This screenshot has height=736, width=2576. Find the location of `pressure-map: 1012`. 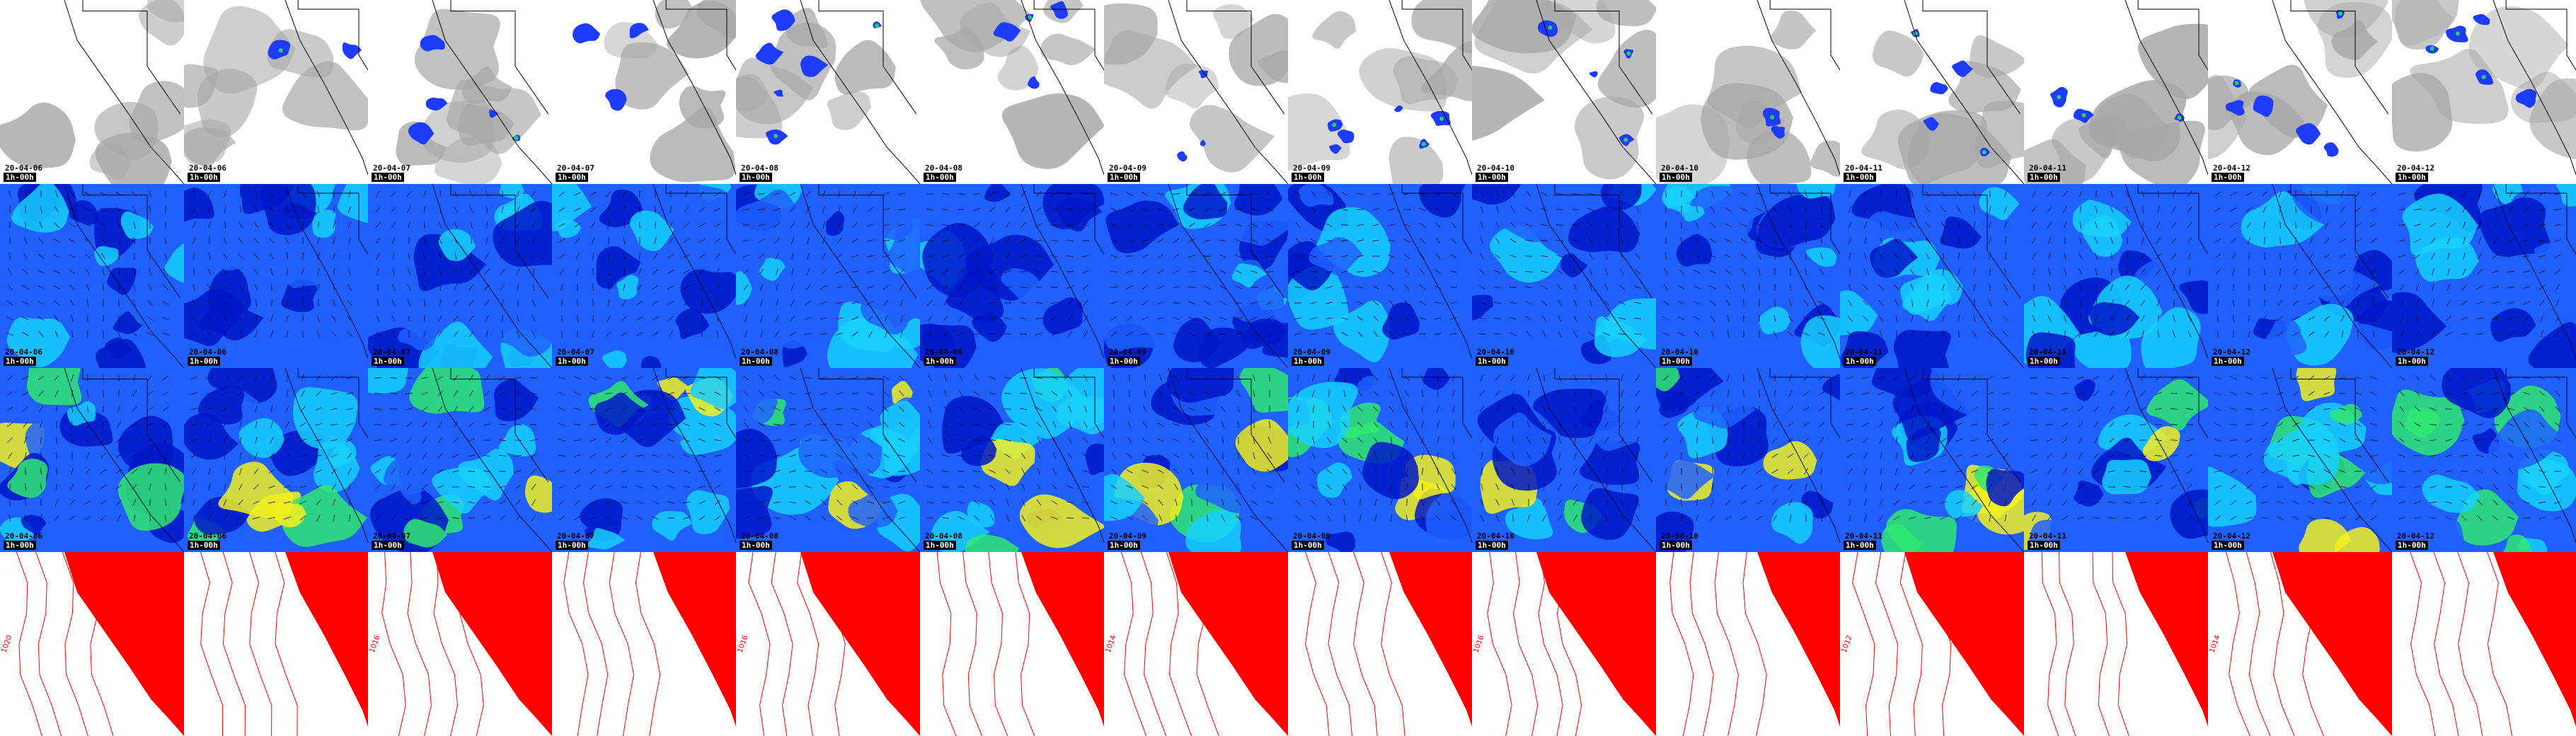

pressure-map: 1012 is located at coordinates (1932, 644).